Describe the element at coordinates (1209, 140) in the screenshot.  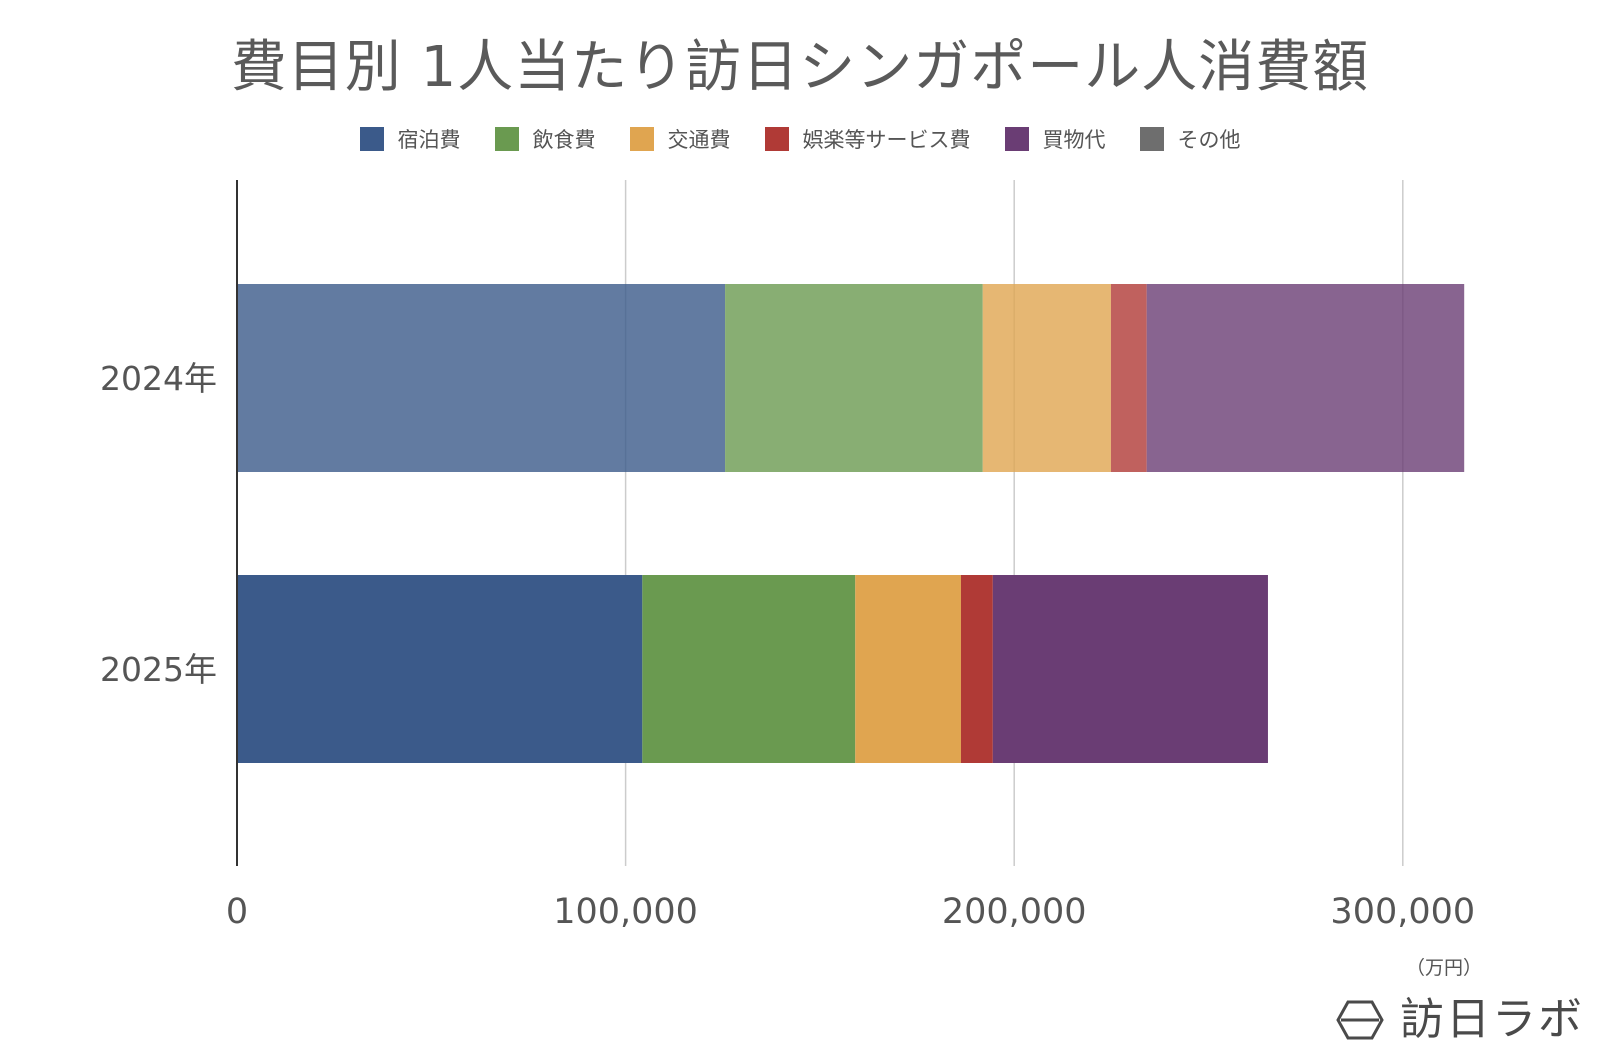
I see `legend-label: その他` at that location.